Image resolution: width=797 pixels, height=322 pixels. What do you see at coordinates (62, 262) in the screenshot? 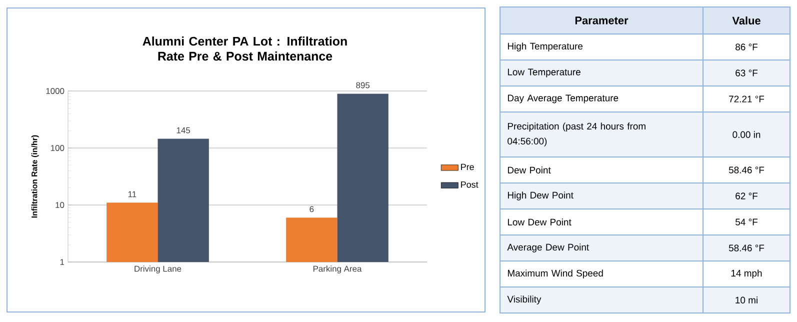
I see `y-tick-label: 1` at bounding box center [62, 262].